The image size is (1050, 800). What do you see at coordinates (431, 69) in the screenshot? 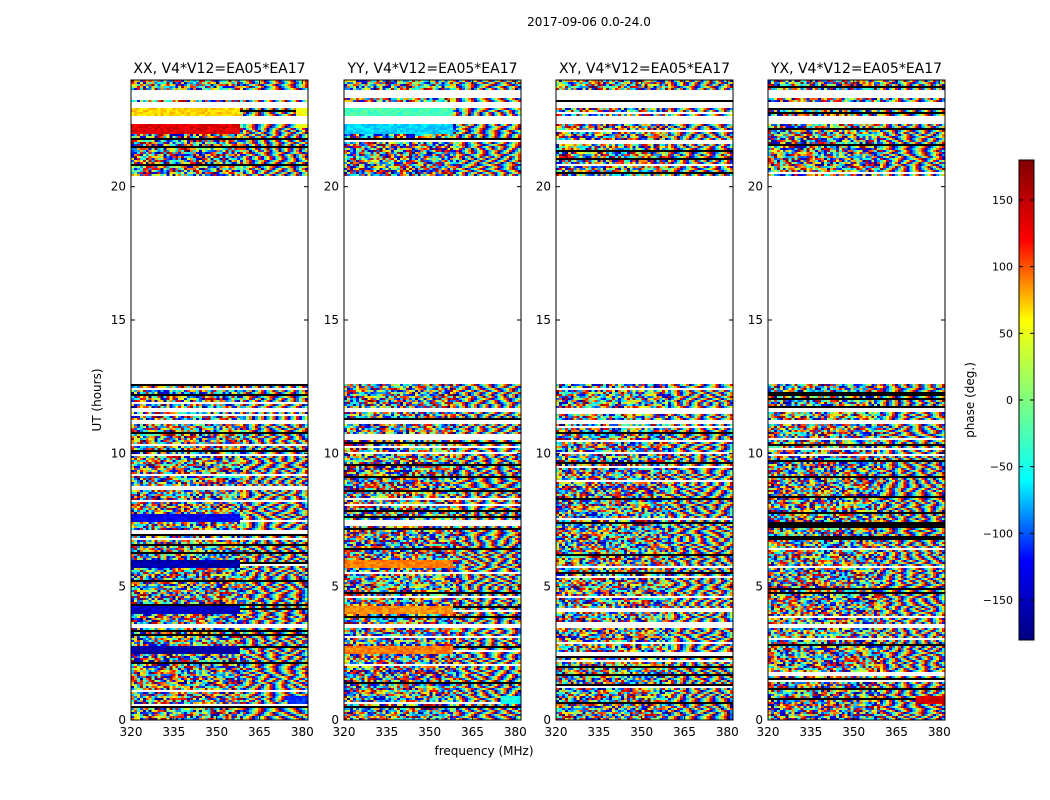
I see `panel-title: YY, V4*V12=EA05*EA17` at bounding box center [431, 69].